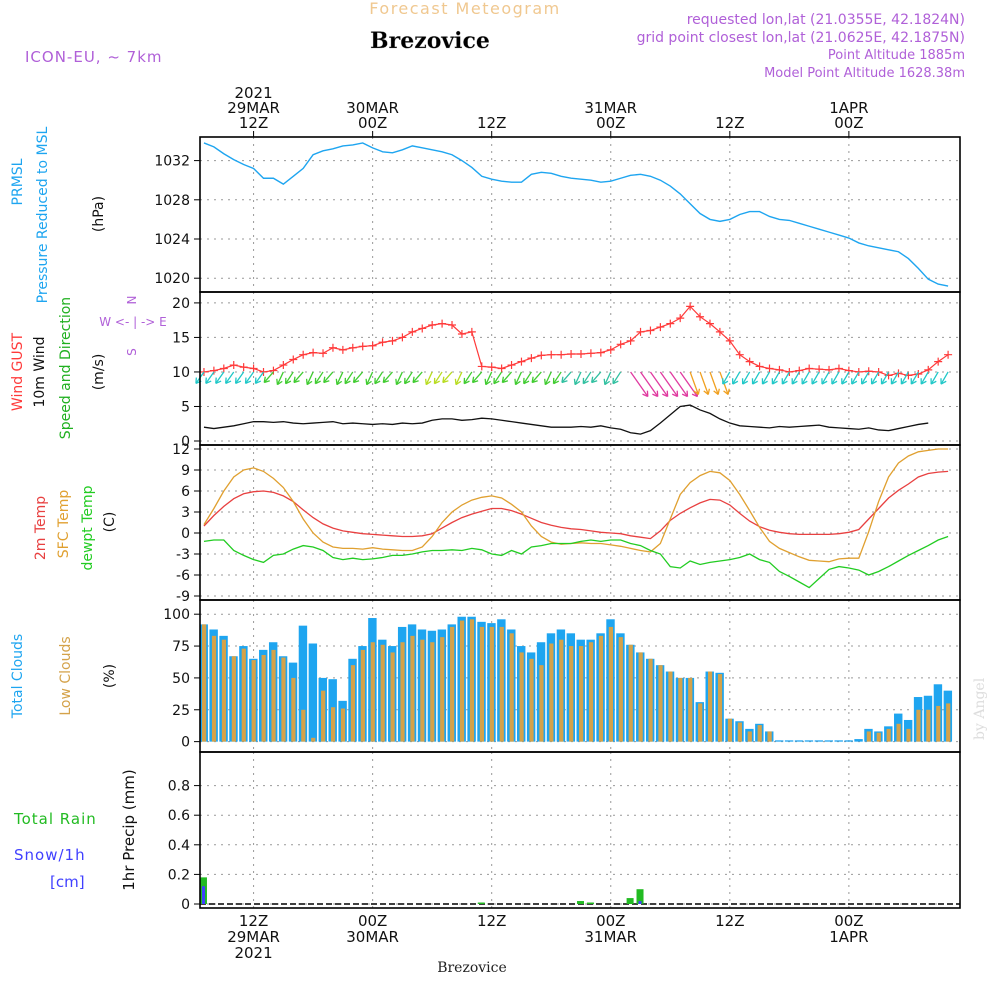 The image size is (1000, 1000). I want to click on panel-frame, so click(580, 368).